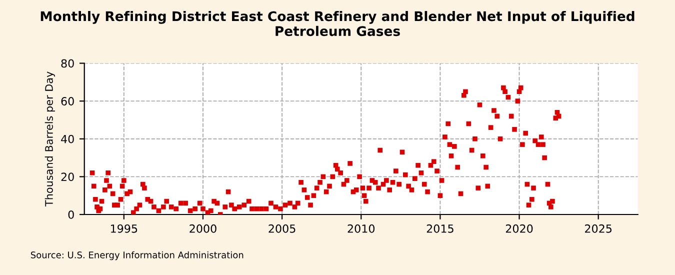 The width and height of the screenshot is (675, 275). What do you see at coordinates (67, 177) in the screenshot?
I see `y-tick-label: 20` at bounding box center [67, 177].